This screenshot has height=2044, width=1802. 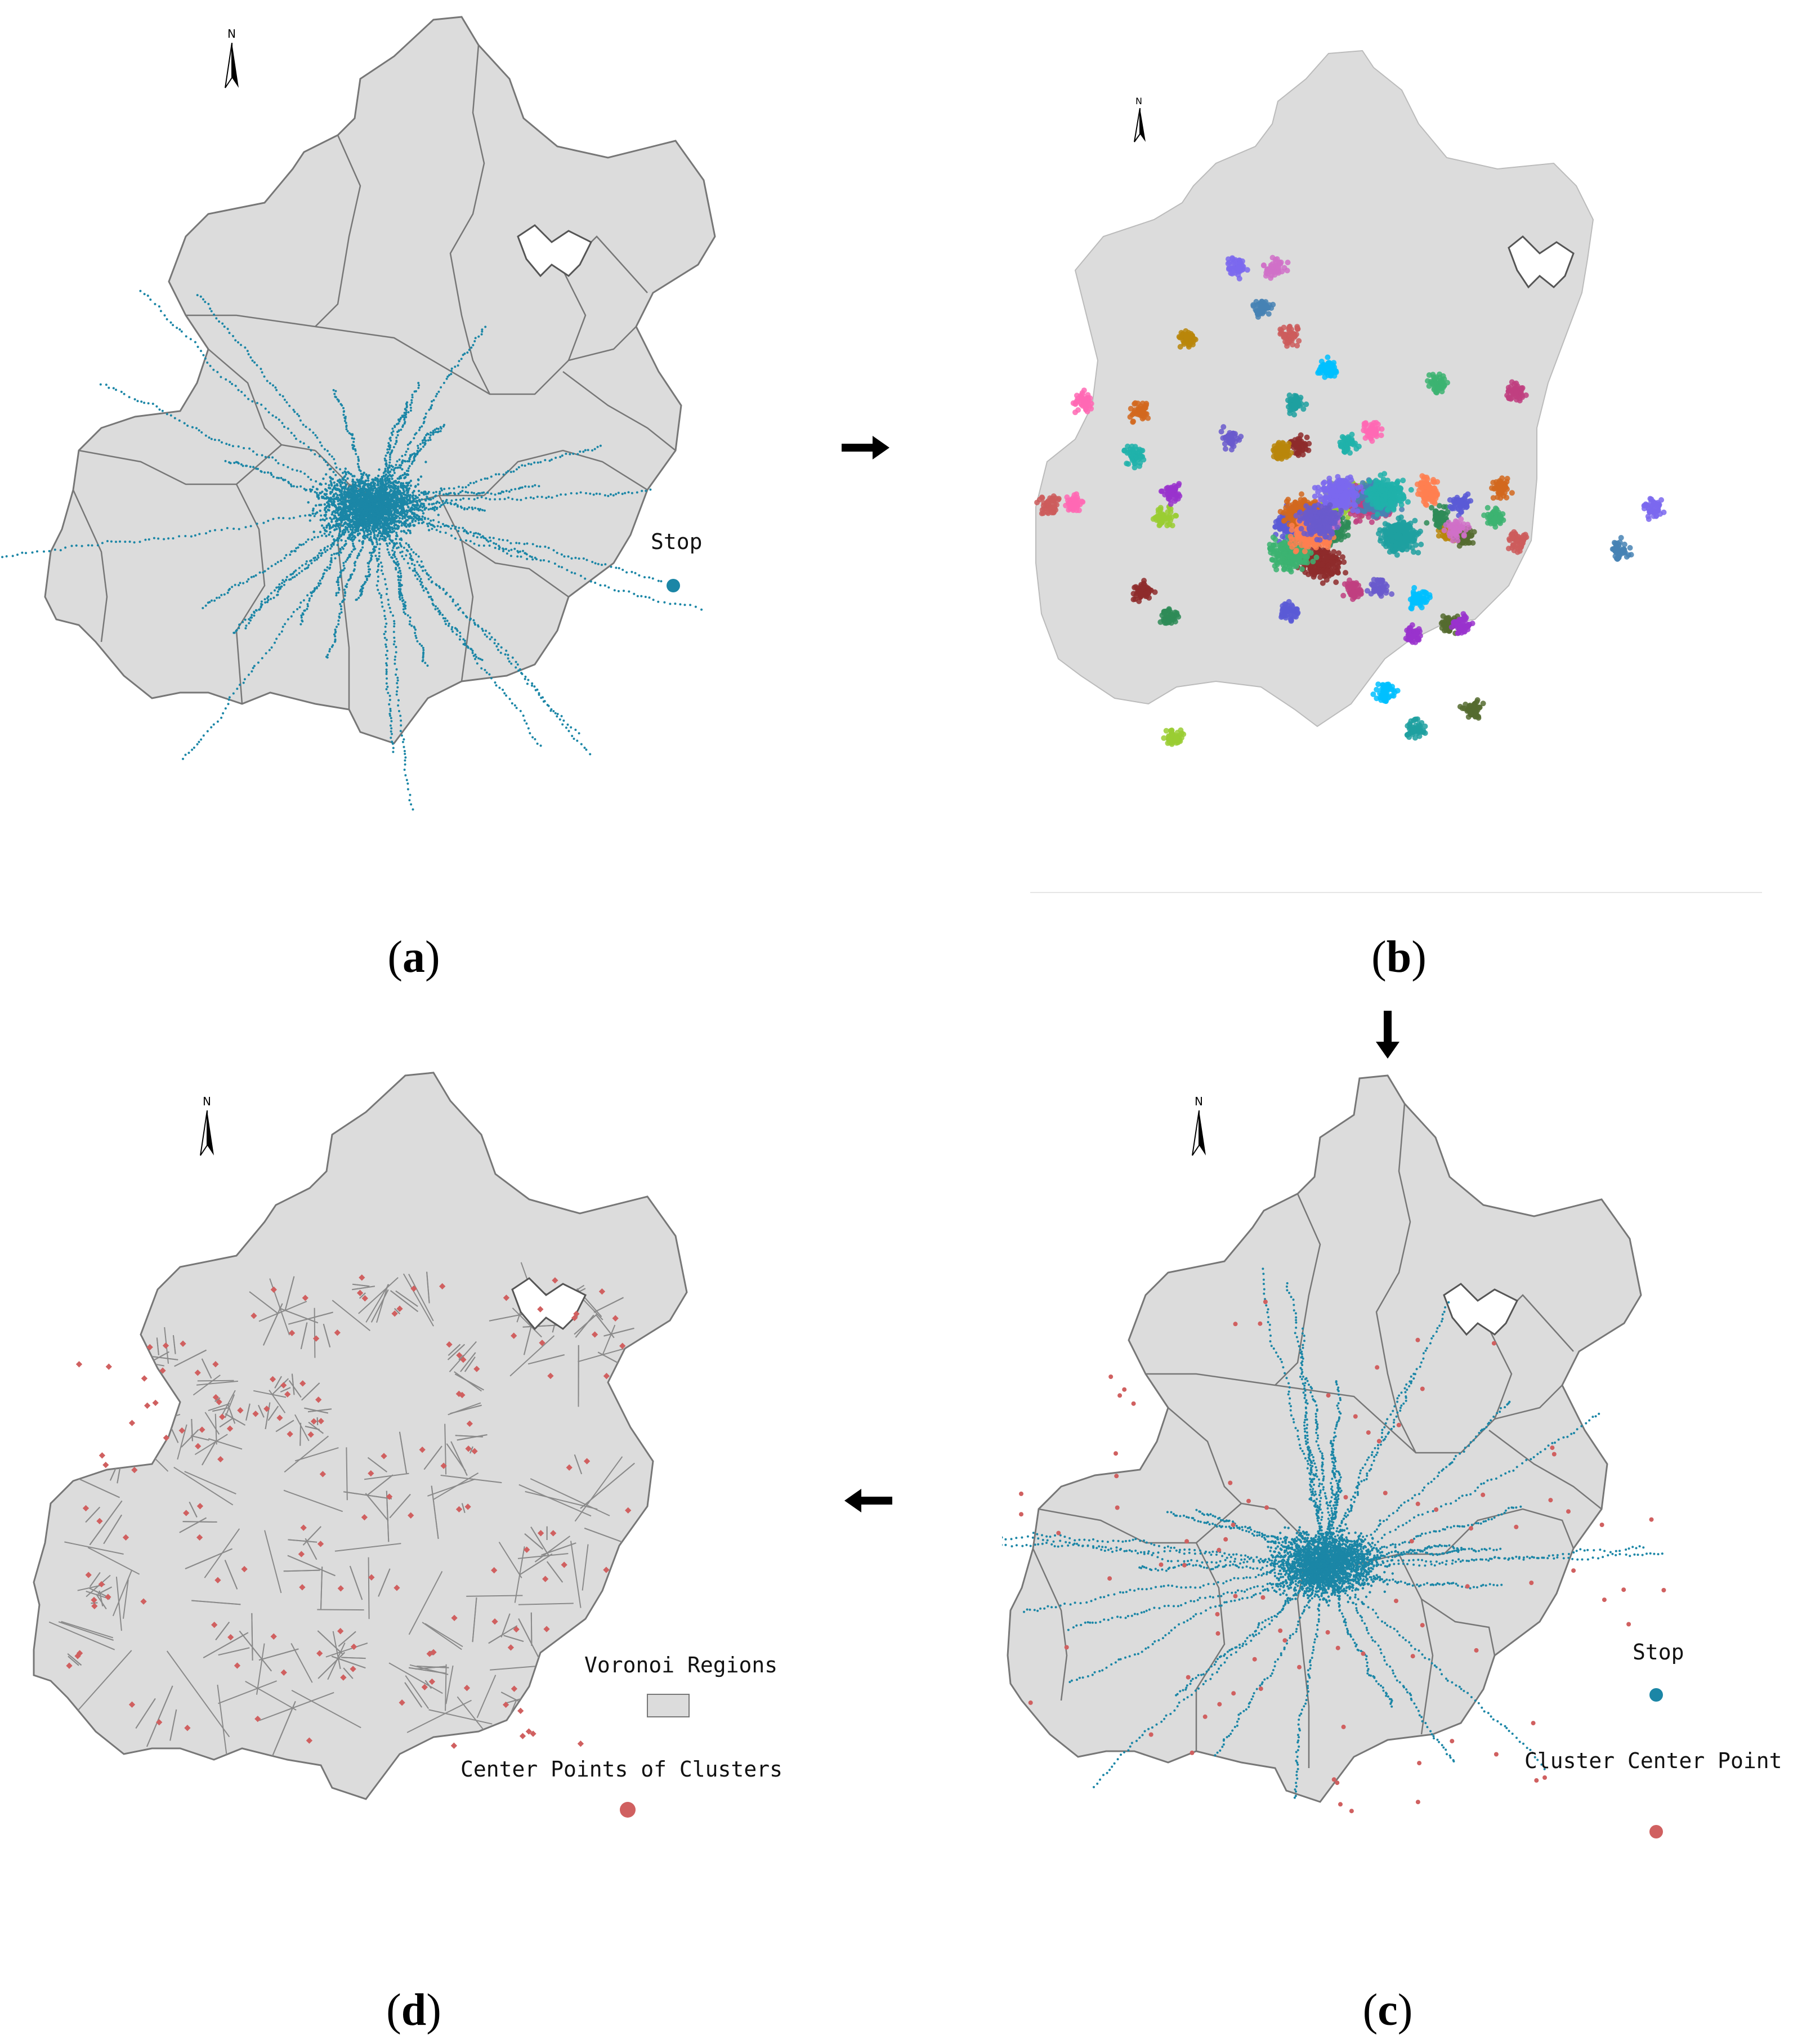 What do you see at coordinates (621, 1769) in the screenshot?
I see `legend-center-label: Center Points of Clusters` at bounding box center [621, 1769].